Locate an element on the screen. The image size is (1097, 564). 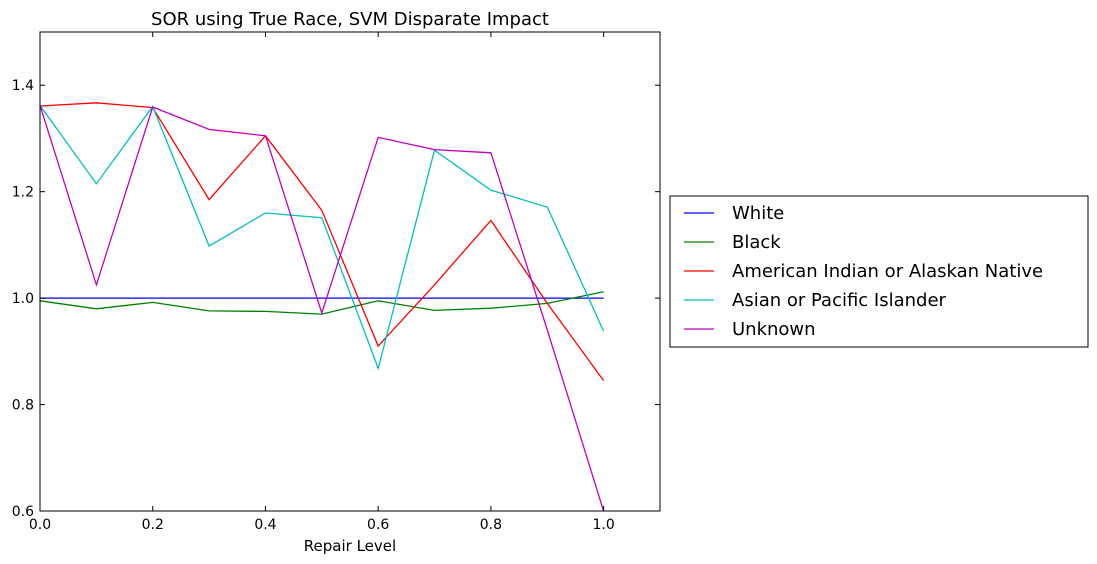
y-tick-label: 1.2 is located at coordinates (23, 193).